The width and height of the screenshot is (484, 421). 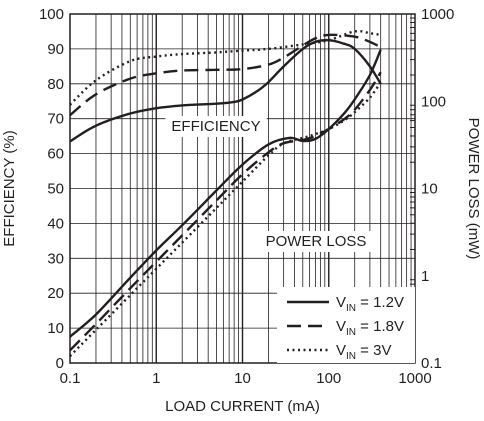 What do you see at coordinates (156, 378) in the screenshot?
I see `x-tick-label: 1` at bounding box center [156, 378].